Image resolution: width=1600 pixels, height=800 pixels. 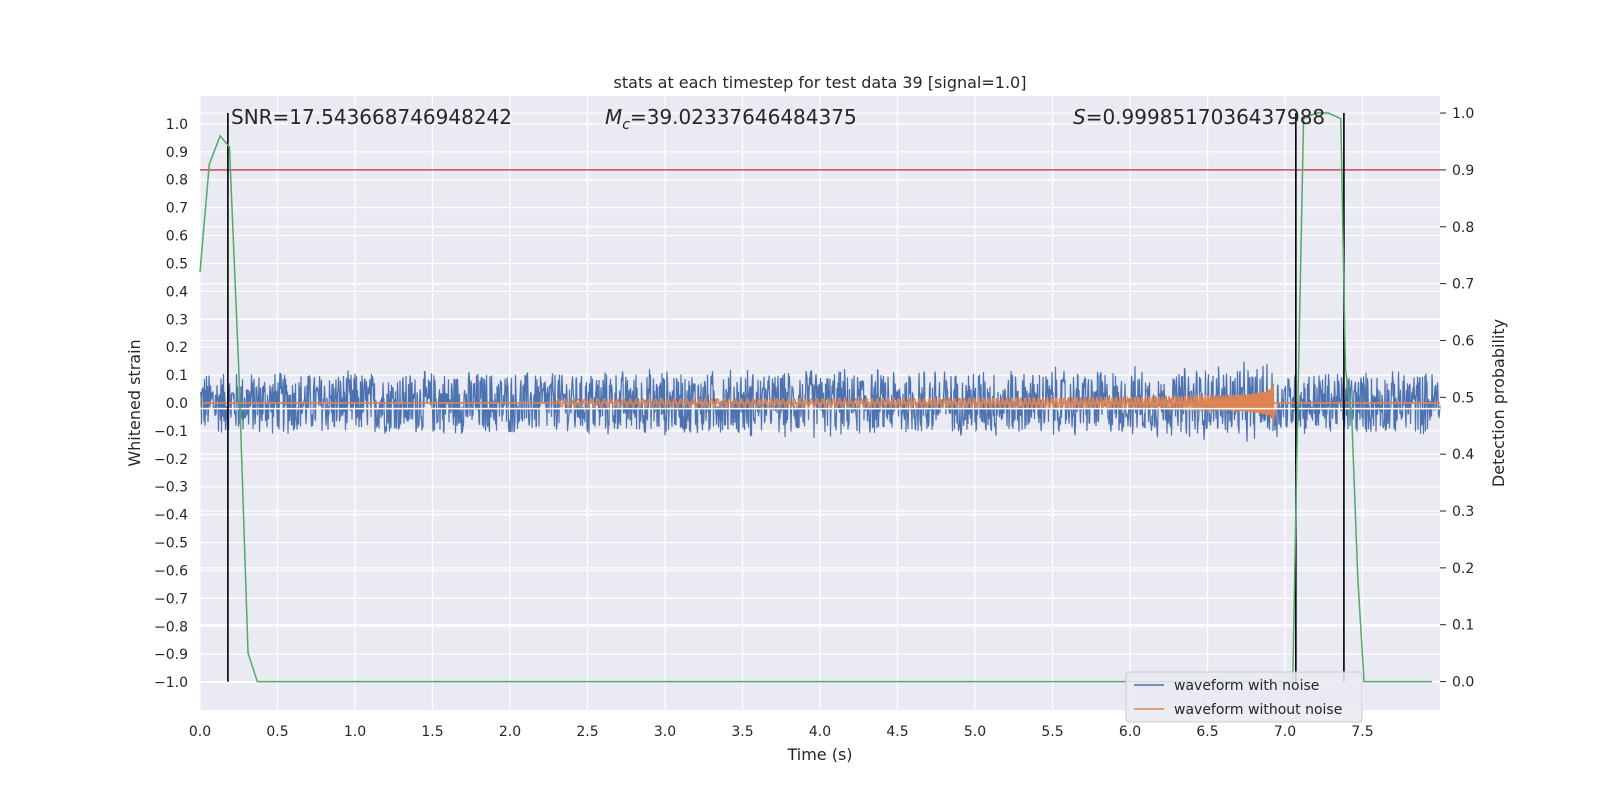 I want to click on series-waveform-with-noise, so click(x=820, y=401).